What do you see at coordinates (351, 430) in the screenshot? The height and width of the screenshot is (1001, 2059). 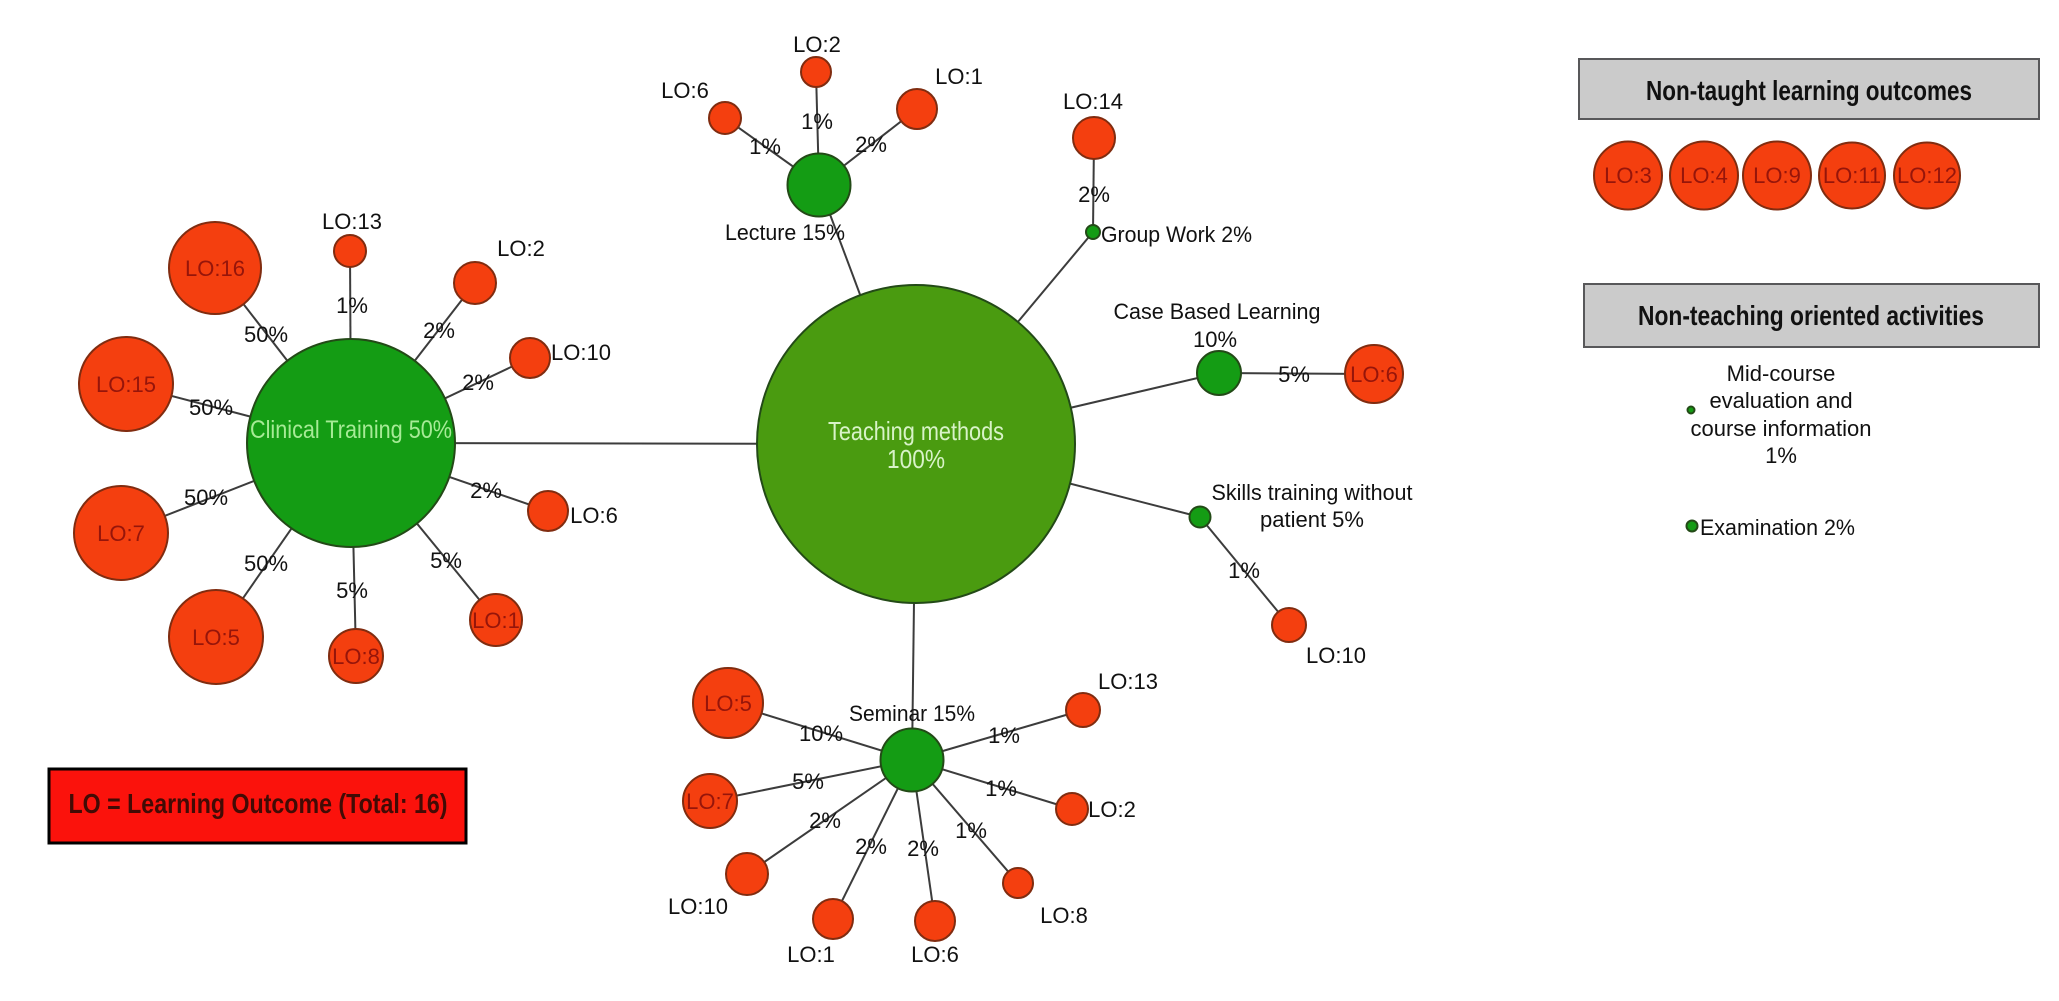 I see `svg-text: Clinical Training 50%` at bounding box center [351, 430].